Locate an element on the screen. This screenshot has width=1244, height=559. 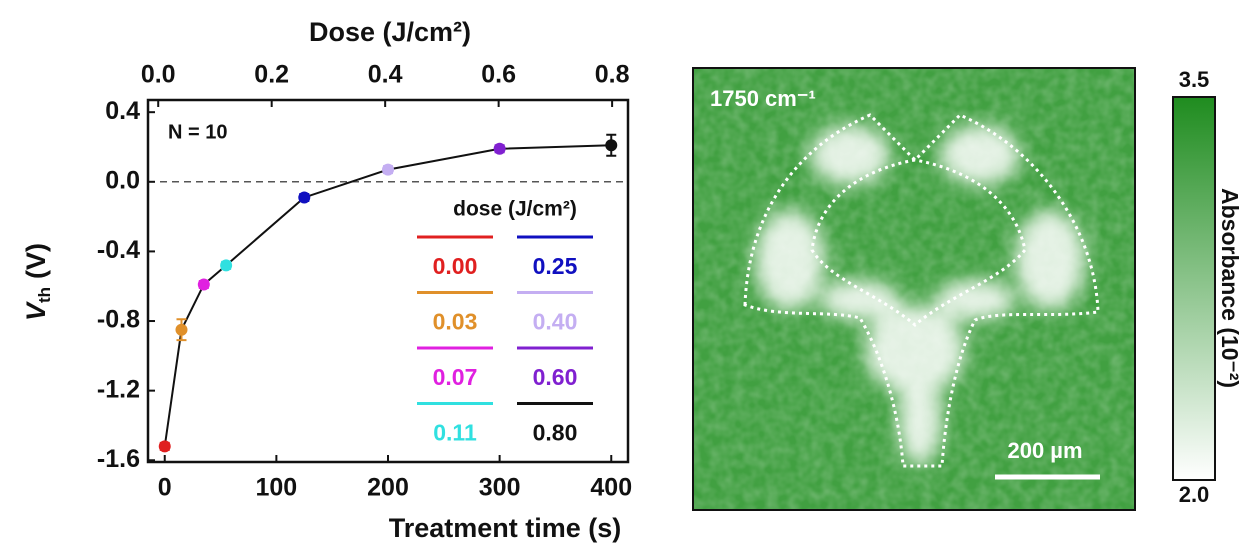
y-tick-label: -0.4 is located at coordinates (118, 250).